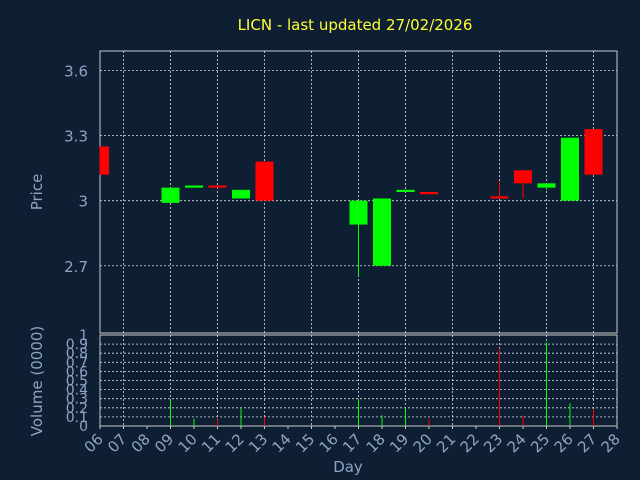 The height and width of the screenshot is (480, 640). I want to click on volume-tick-label: 0.5, so click(77, 382).